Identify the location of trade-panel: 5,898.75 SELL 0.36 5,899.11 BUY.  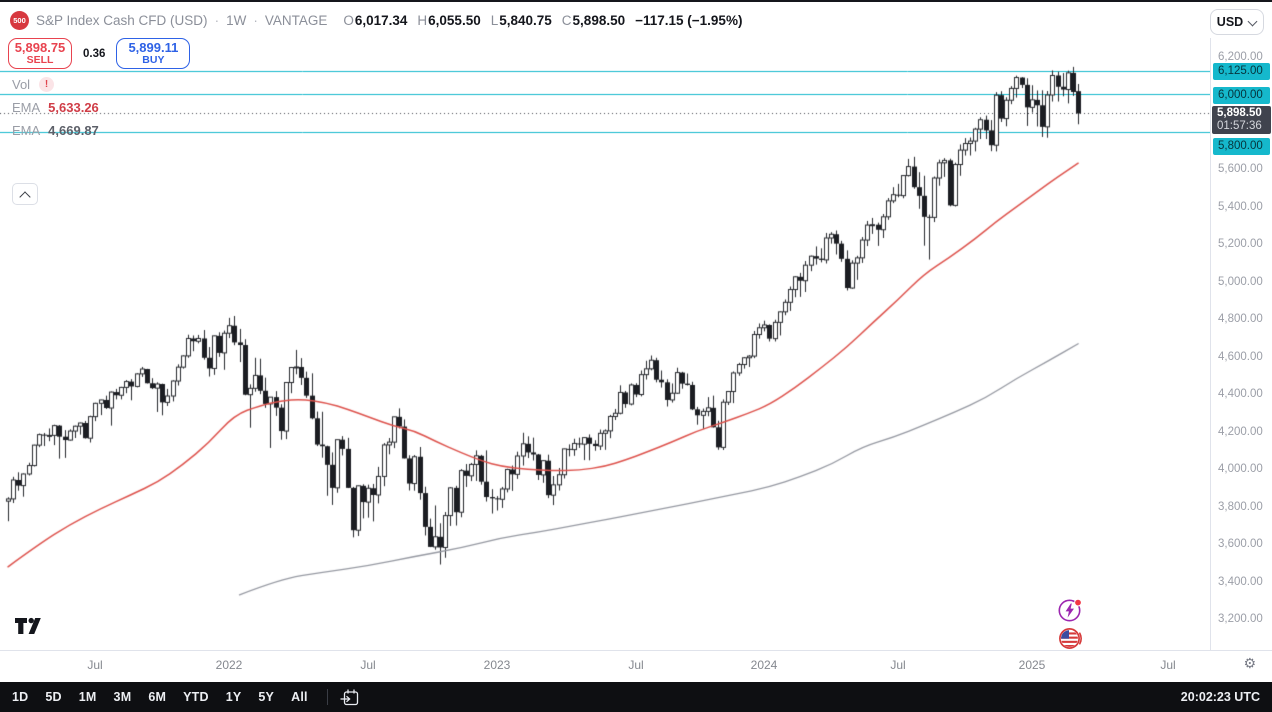
(99, 53).